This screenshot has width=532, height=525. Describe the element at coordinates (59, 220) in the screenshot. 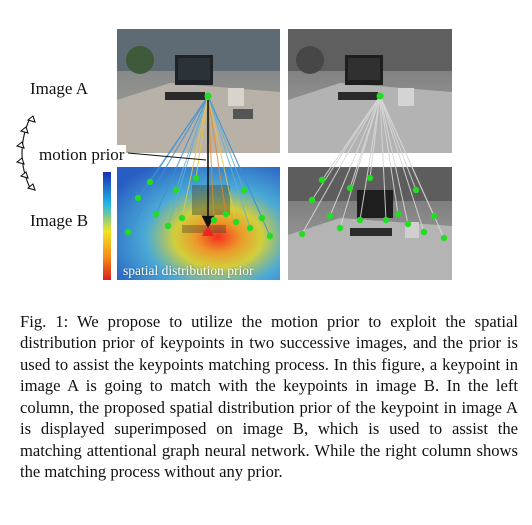

I see `image-b-label: Image B` at that location.